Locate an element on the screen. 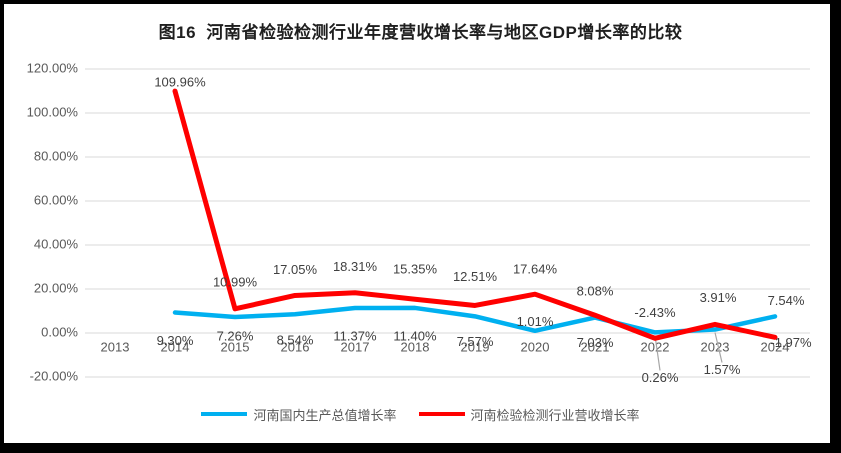  x-axis-tick-label: 2015 is located at coordinates (235, 346).